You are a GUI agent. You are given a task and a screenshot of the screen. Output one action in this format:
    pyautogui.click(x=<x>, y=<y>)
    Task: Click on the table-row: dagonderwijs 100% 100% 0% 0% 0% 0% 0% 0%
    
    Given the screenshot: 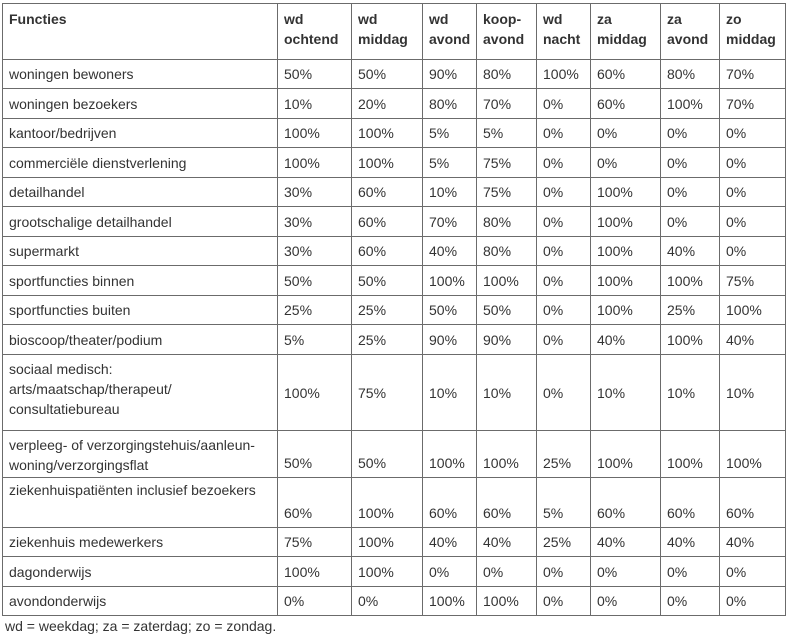 What is the action you would take?
    pyautogui.click(x=394, y=571)
    